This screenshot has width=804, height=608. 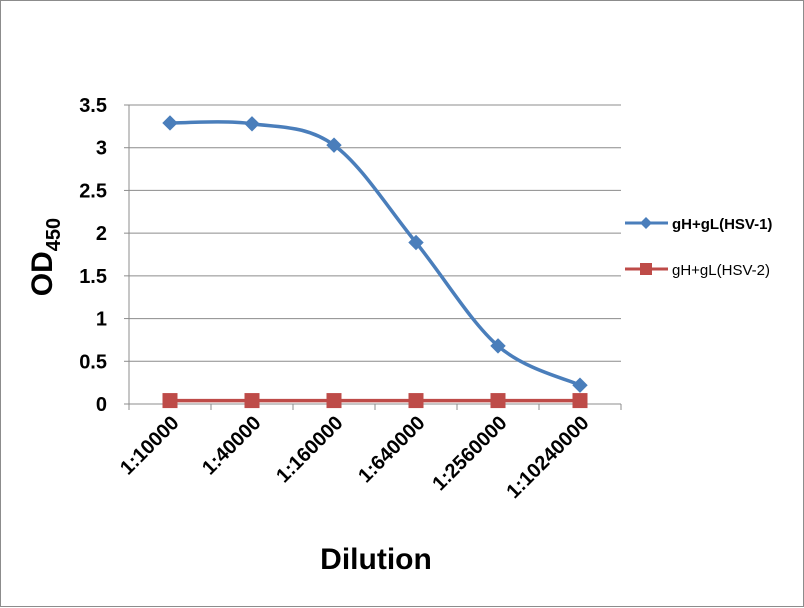 What do you see at coordinates (722, 224) in the screenshot?
I see `legend-label-hsv1: gH+gL(HSV-1)` at bounding box center [722, 224].